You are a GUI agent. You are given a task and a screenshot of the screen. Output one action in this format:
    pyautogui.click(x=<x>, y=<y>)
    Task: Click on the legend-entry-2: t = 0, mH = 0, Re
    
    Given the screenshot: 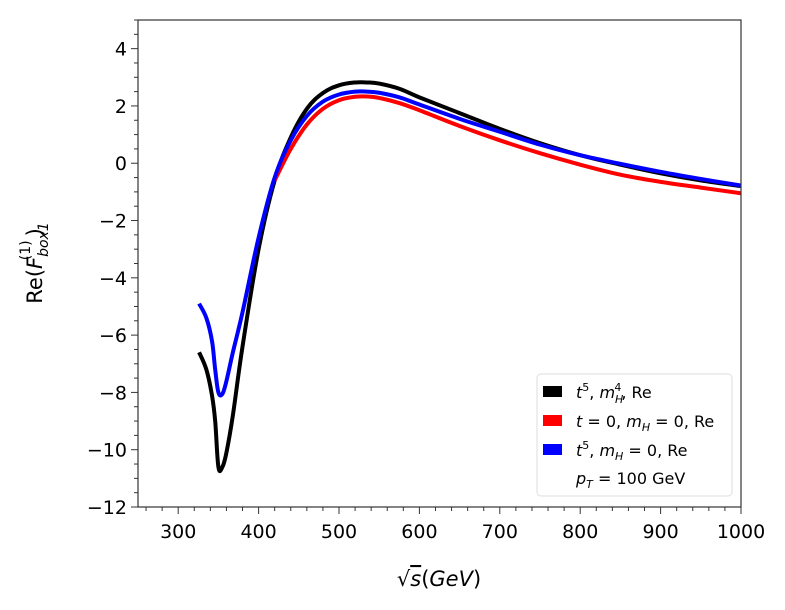 What is the action you would take?
    pyautogui.click(x=645, y=423)
    